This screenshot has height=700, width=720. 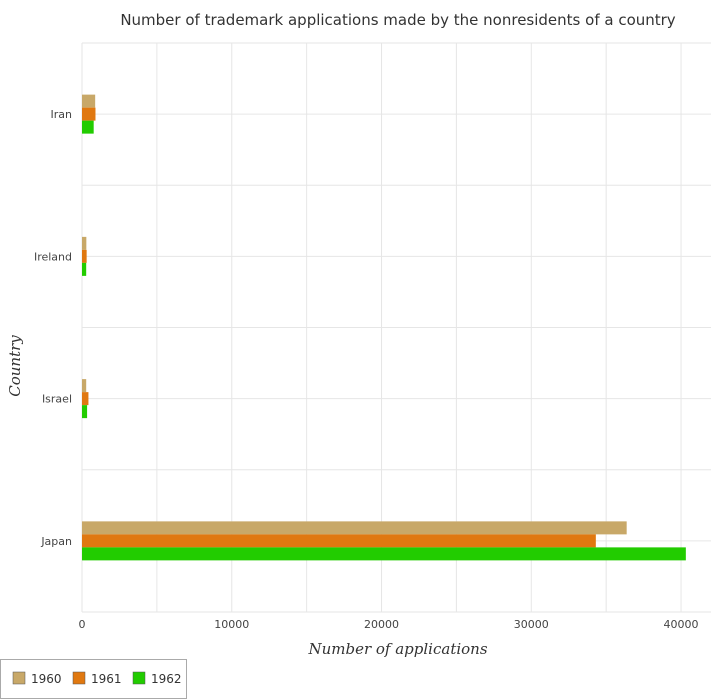 What do you see at coordinates (139, 678) in the screenshot?
I see `legend-swatch-1962` at bounding box center [139, 678].